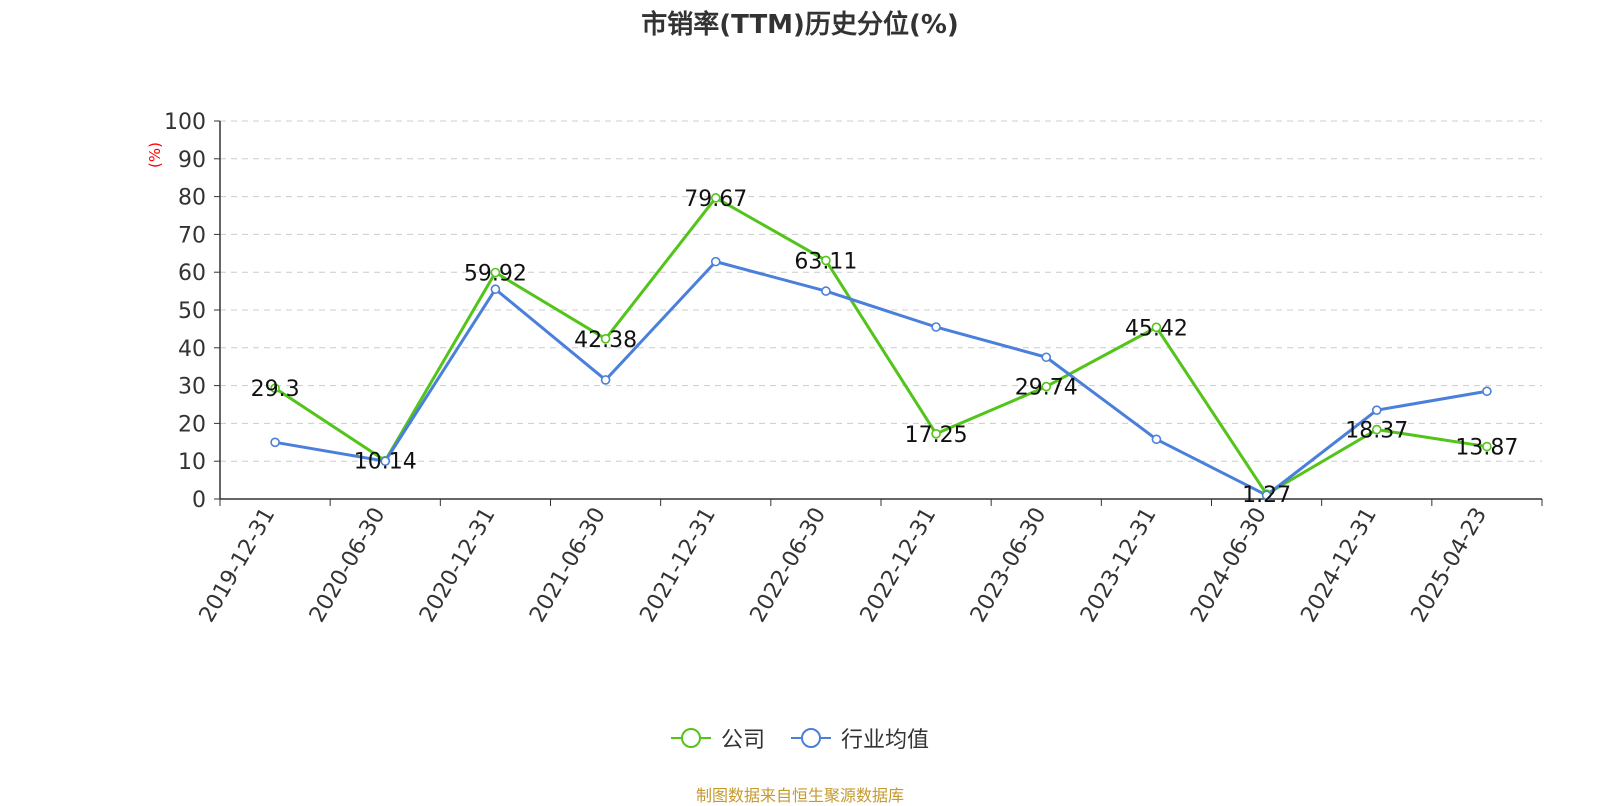  Describe the element at coordinates (789, 565) in the screenshot. I see `x-tick-label-2022-06-30: 2022-06-30` at that location.